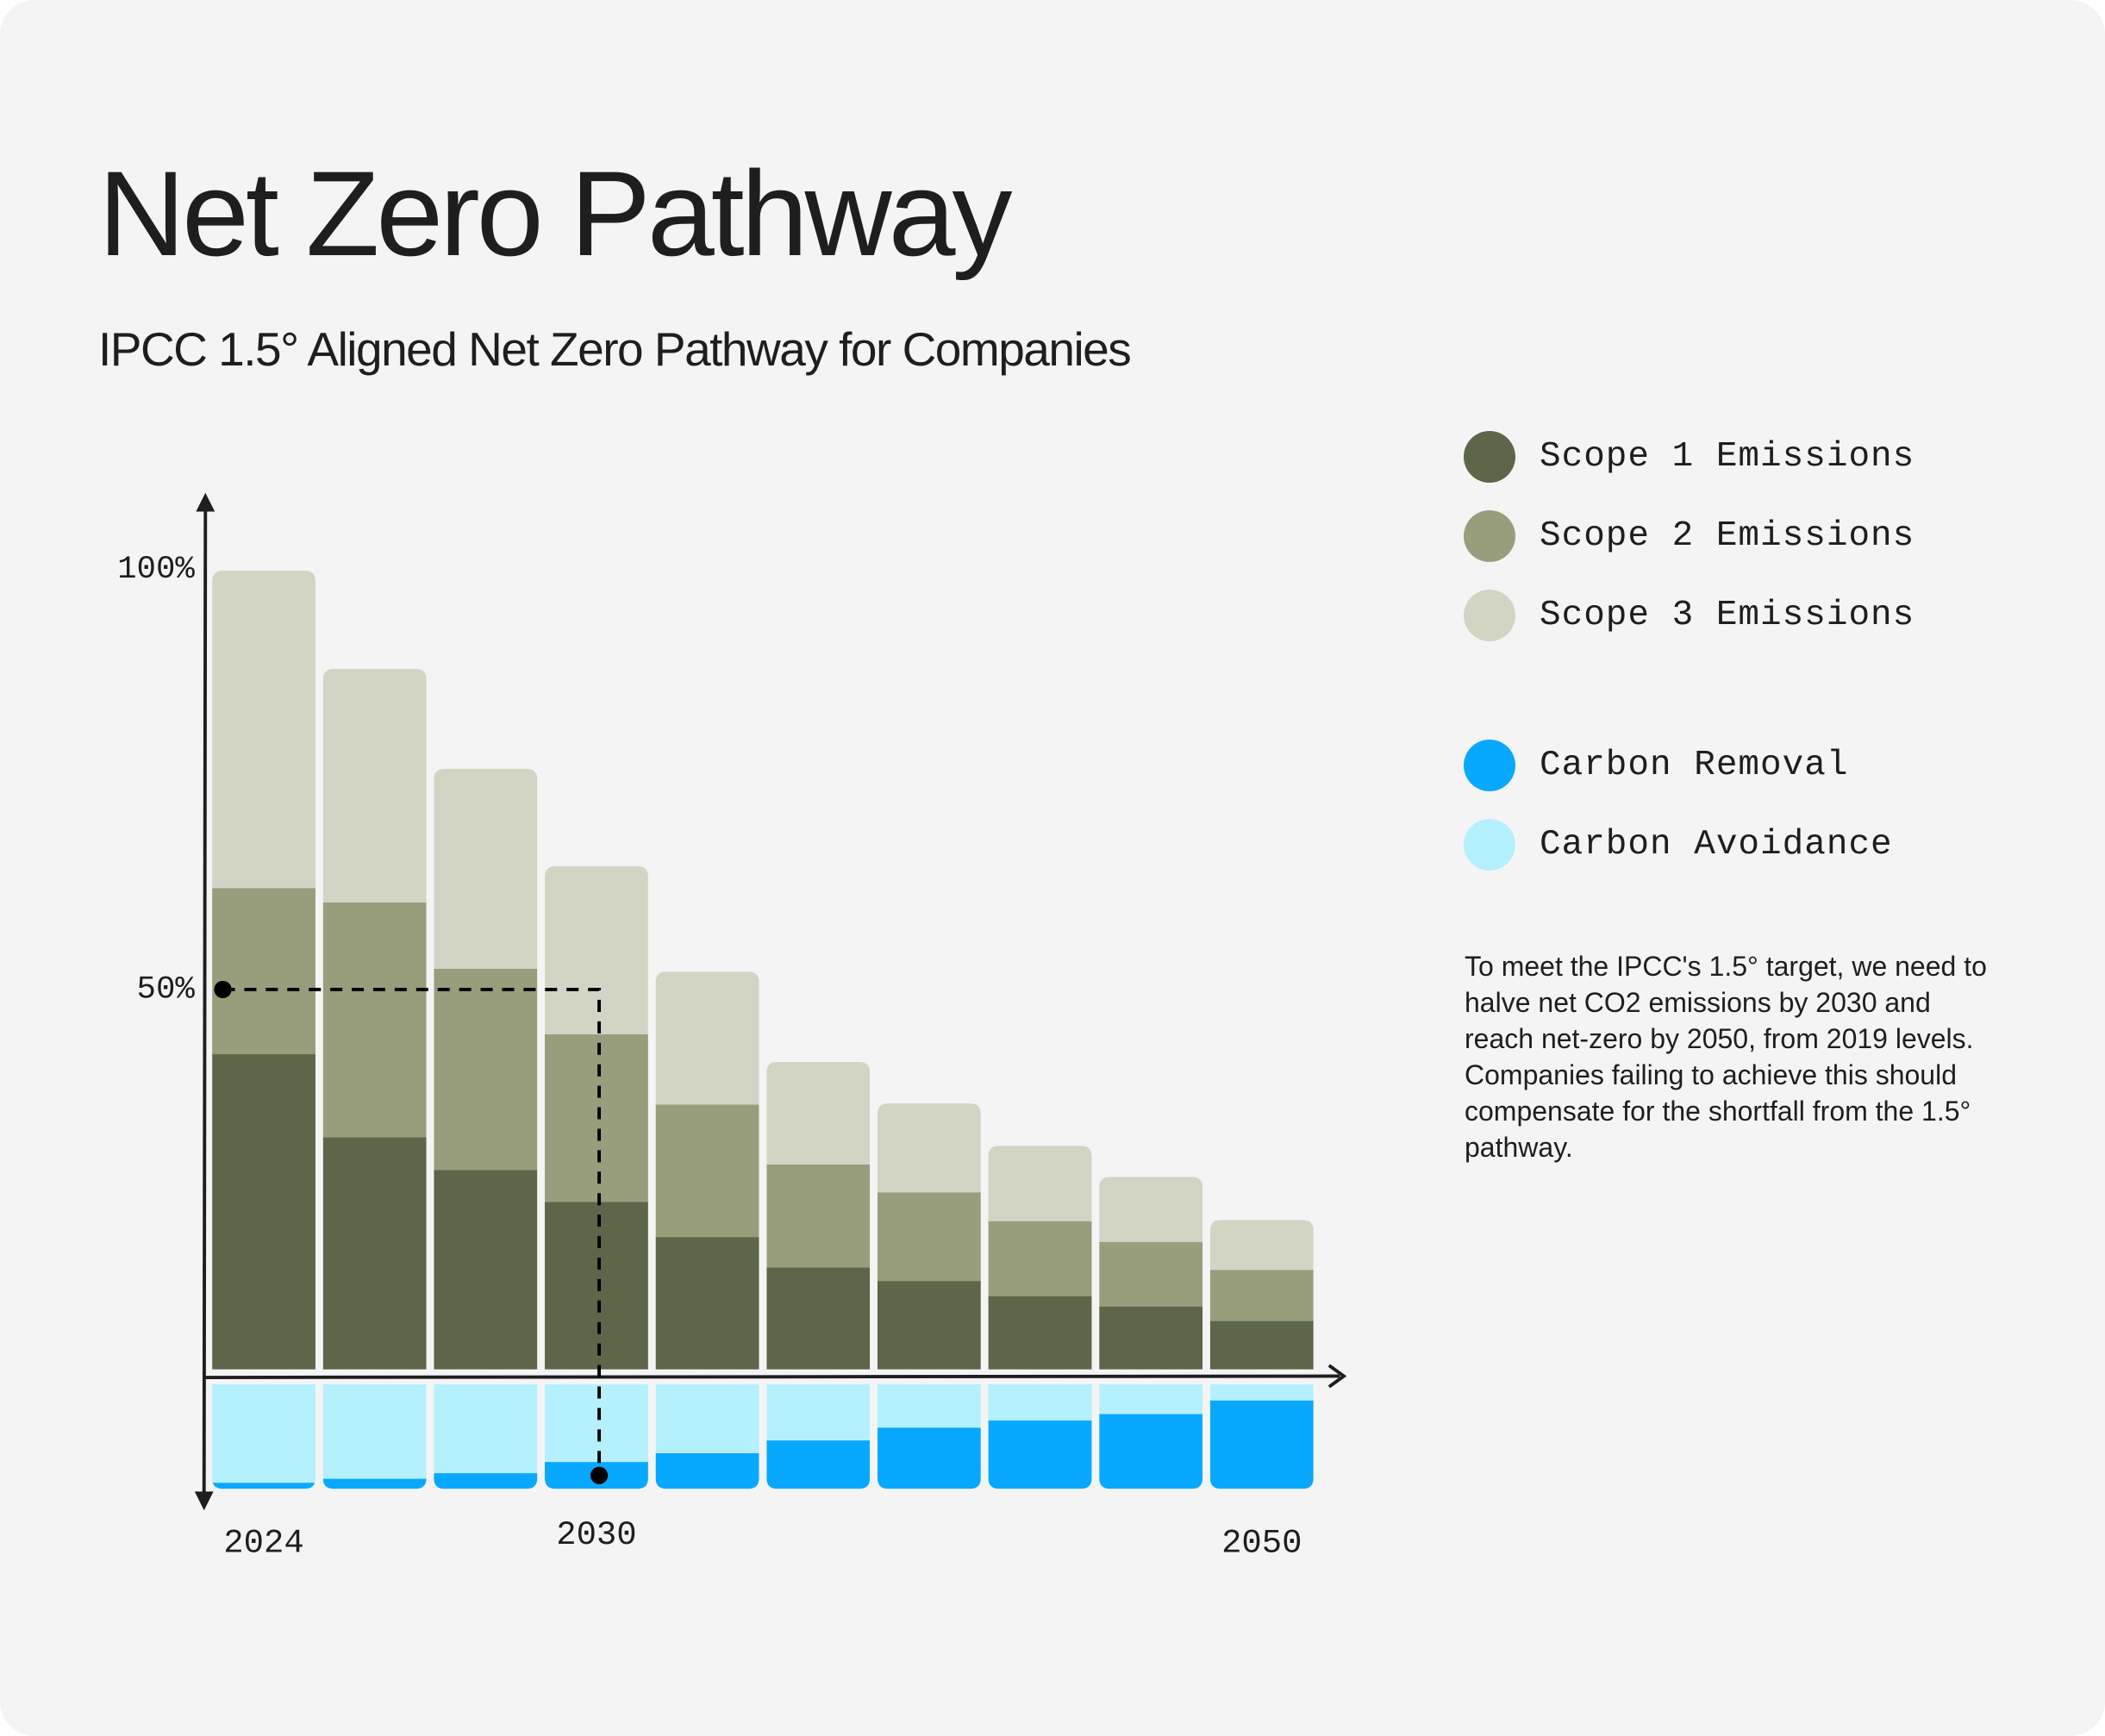  Describe the element at coordinates (204, 1501) in the screenshot. I see `y-axis-arrow-down` at that location.